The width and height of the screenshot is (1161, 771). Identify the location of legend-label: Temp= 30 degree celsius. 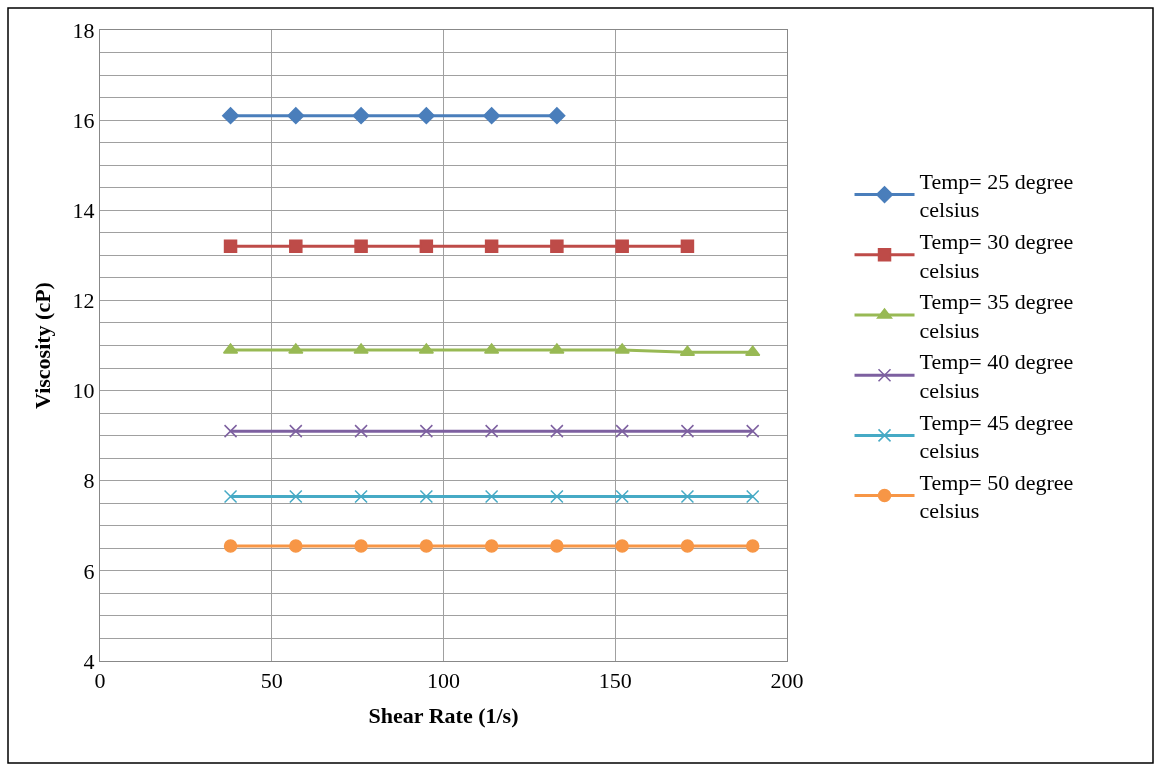
(996, 256).